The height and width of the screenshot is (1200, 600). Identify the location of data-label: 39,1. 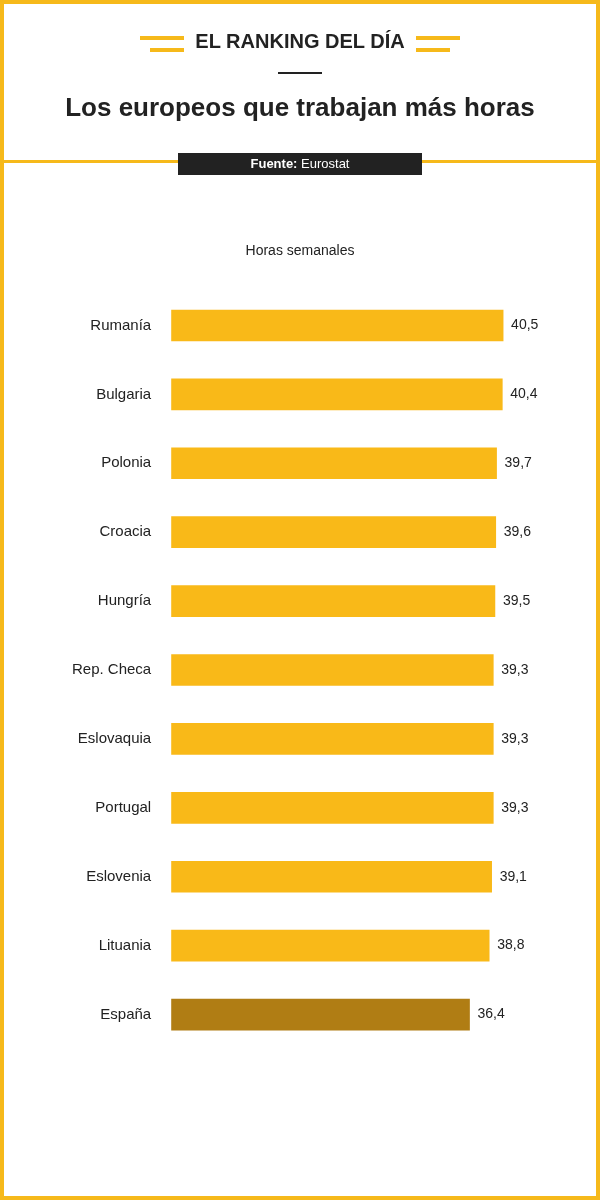
(513, 875).